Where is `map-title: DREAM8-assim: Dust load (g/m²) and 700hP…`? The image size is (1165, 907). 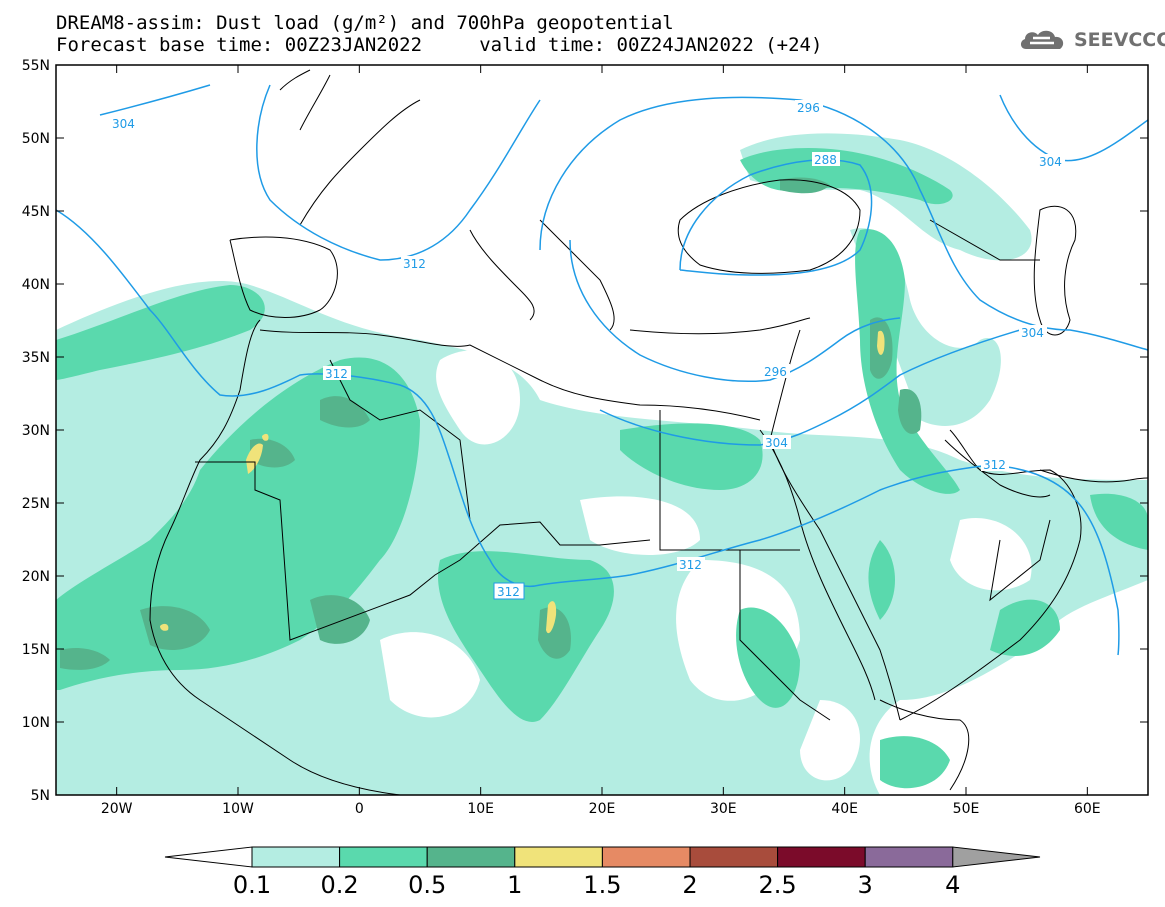 map-title: DREAM8-assim: Dust load (g/m²) and 700hP… is located at coordinates (365, 23).